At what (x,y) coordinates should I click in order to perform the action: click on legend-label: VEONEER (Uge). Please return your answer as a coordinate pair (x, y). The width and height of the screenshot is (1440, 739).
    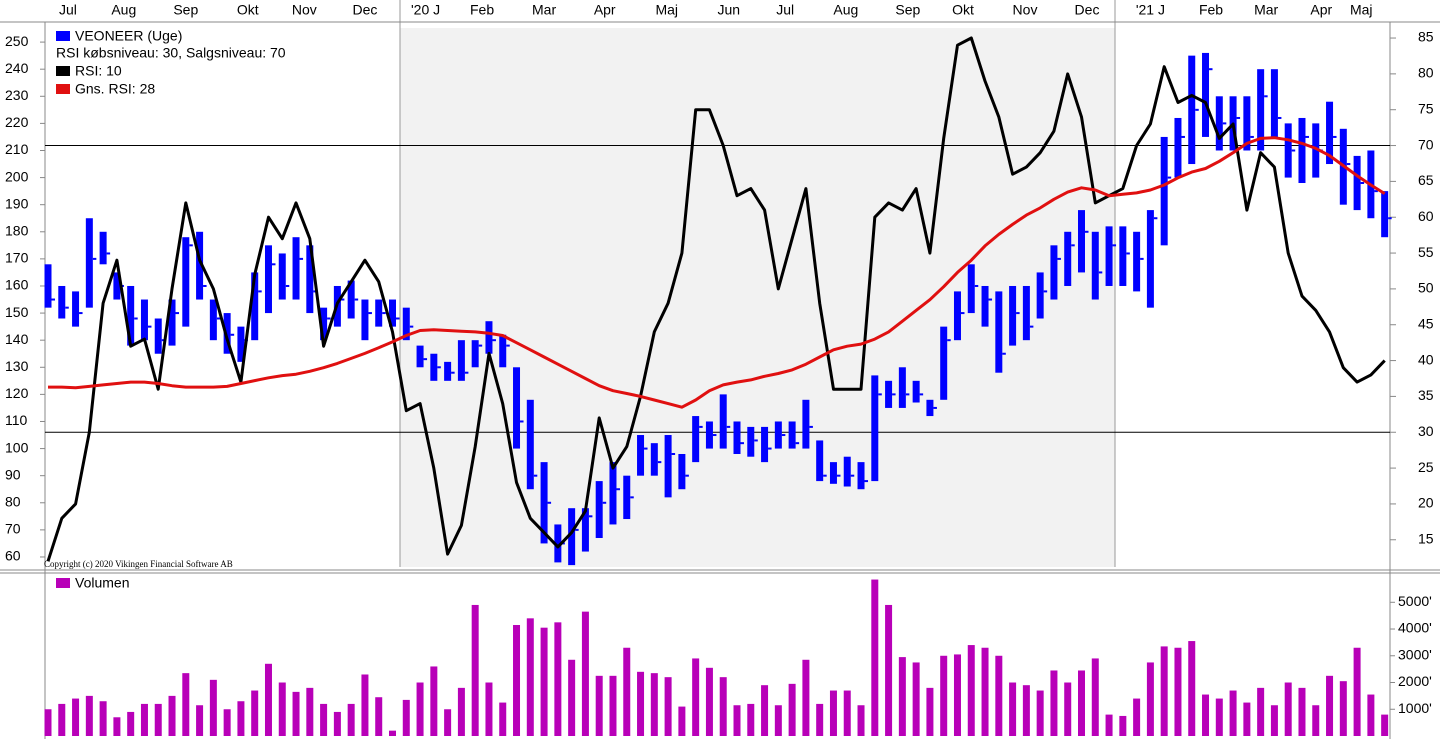
    Looking at the image, I should click on (128, 36).